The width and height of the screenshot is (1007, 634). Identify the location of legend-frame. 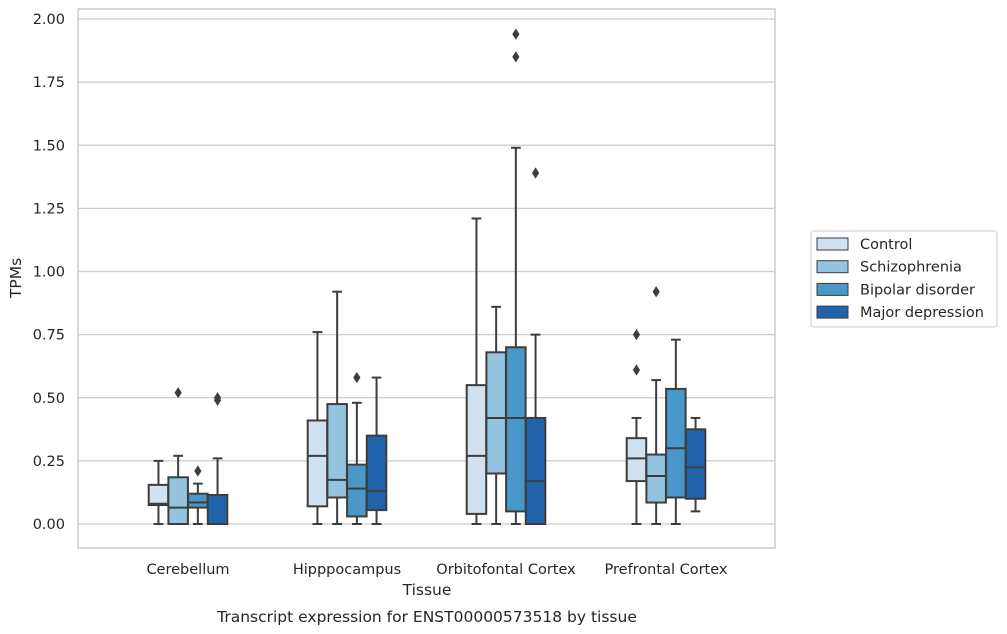
(904, 279).